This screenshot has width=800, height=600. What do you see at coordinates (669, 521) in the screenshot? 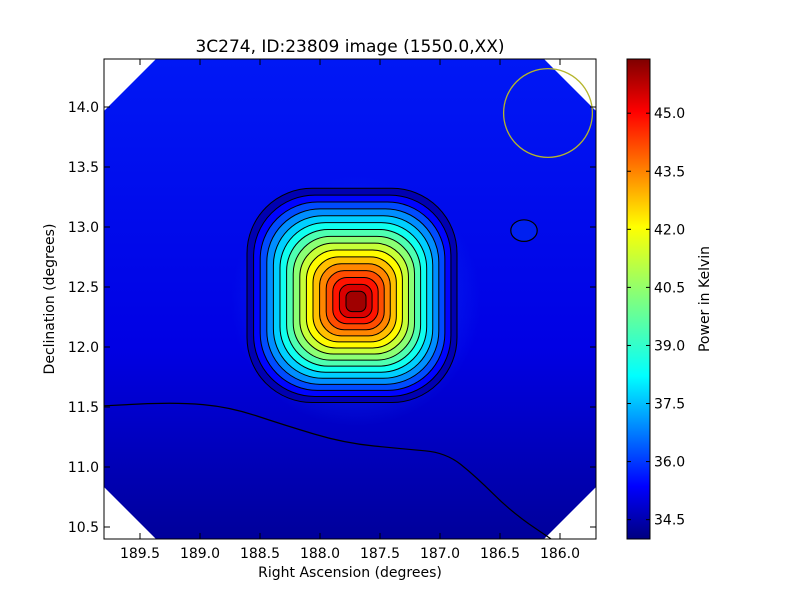
I see `colorbar-tick-label: 34.5` at bounding box center [669, 521].